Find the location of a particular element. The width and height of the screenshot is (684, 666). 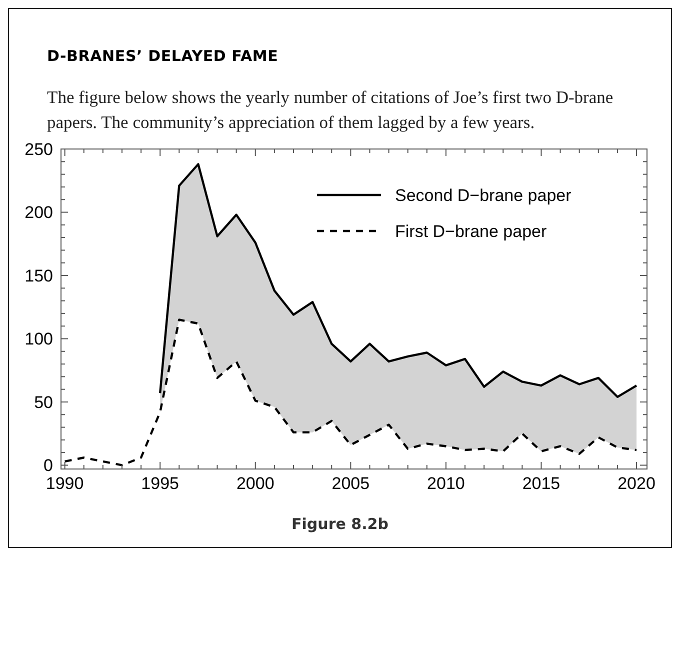

y-tick-label: 0 is located at coordinates (48, 466).